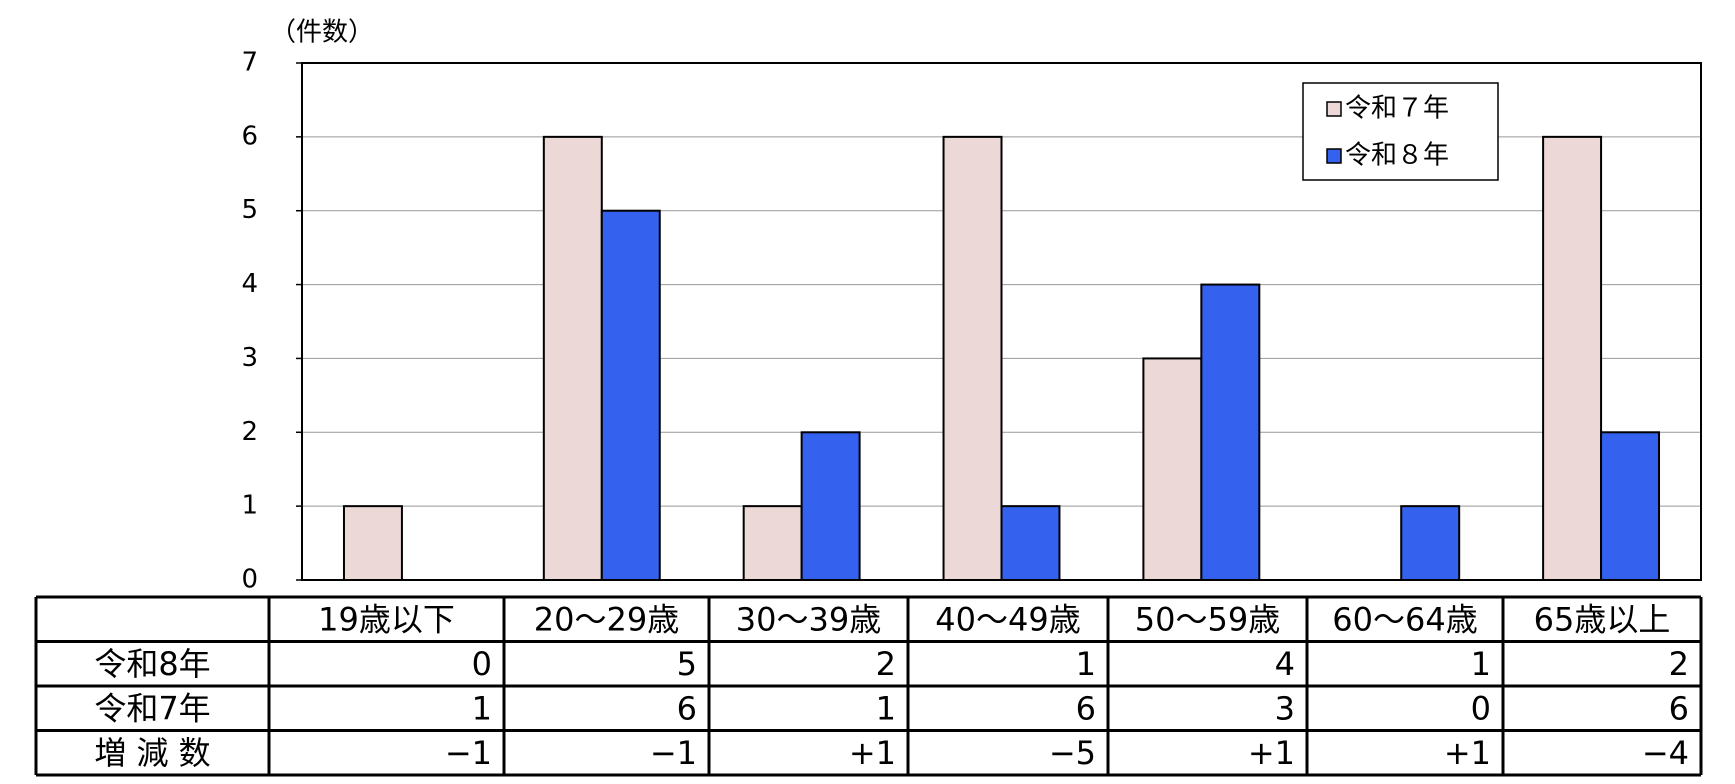 The image size is (1735, 784). Describe the element at coordinates (152, 753) in the screenshot. I see `table-row-label: 増 減 数` at that location.